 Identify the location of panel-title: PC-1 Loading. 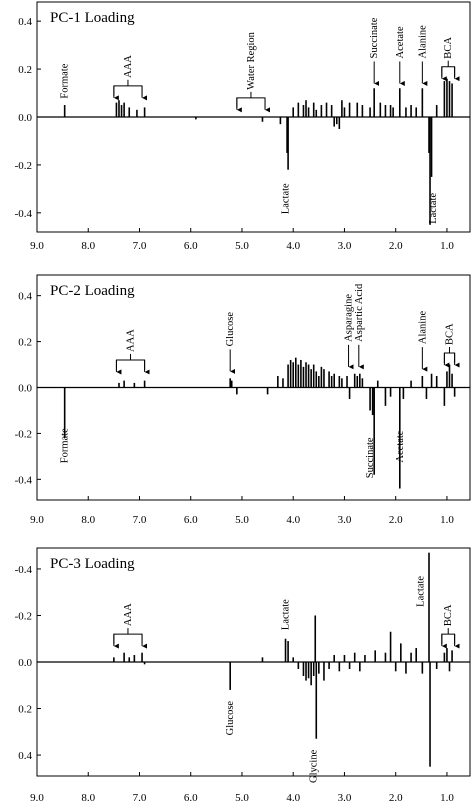
(92, 18).